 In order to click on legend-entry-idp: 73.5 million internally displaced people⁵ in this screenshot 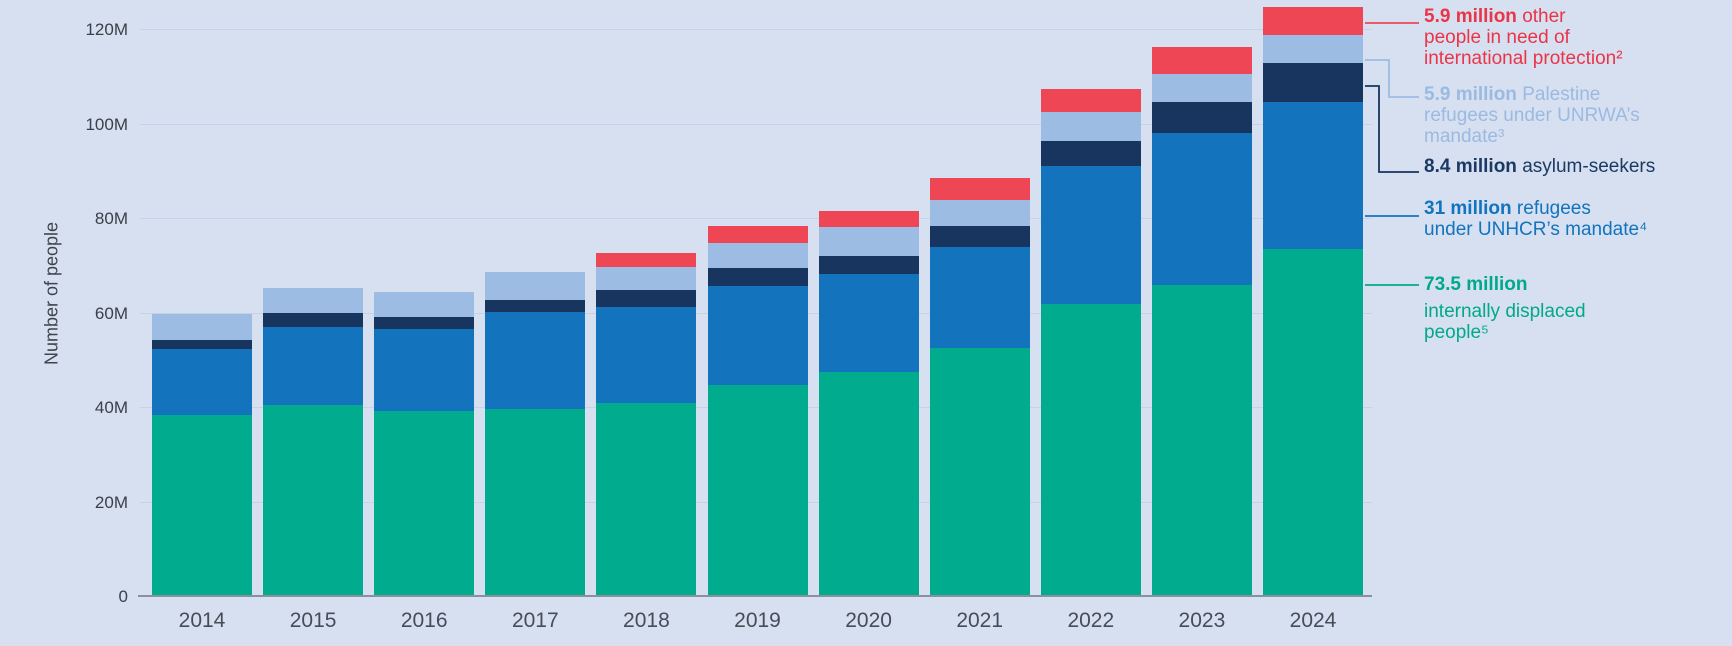, I will do `click(1505, 308)`.